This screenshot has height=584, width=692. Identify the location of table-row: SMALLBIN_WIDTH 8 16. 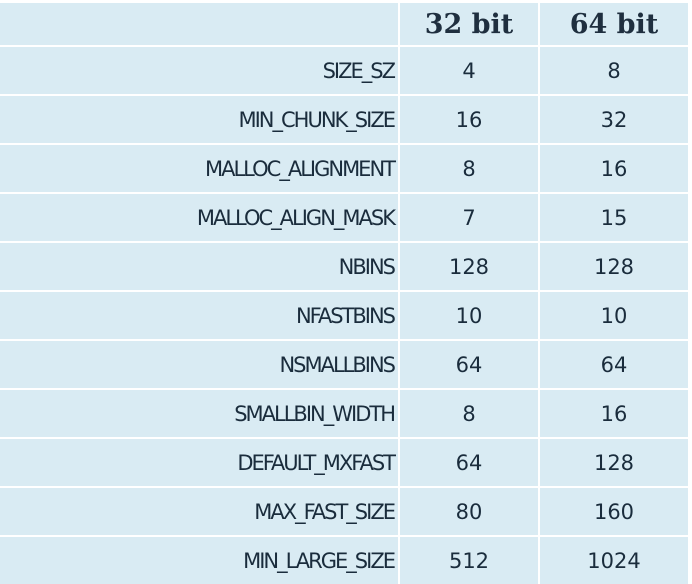
(344, 414).